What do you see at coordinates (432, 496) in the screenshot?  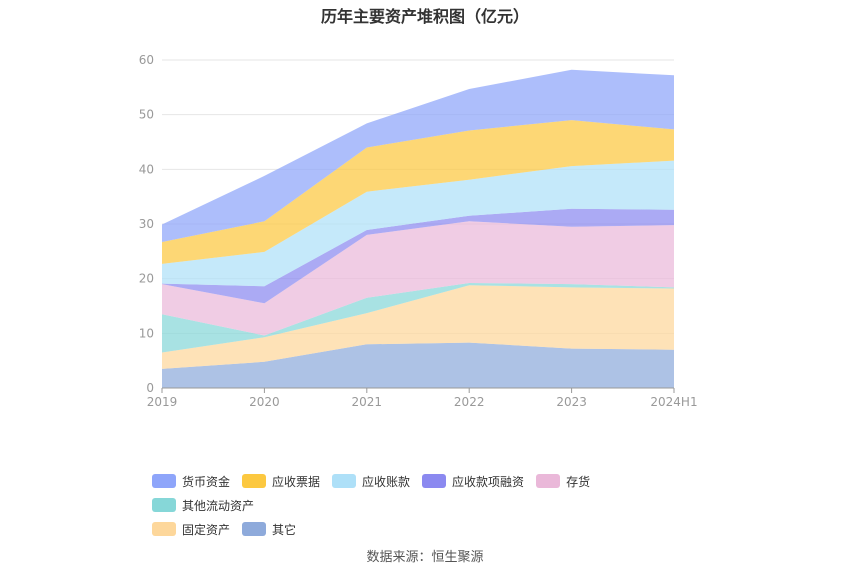 I see `legend-row: 货币资金 应收票据 应收账款 应收款项融资 存货其他流动资产` at bounding box center [432, 496].